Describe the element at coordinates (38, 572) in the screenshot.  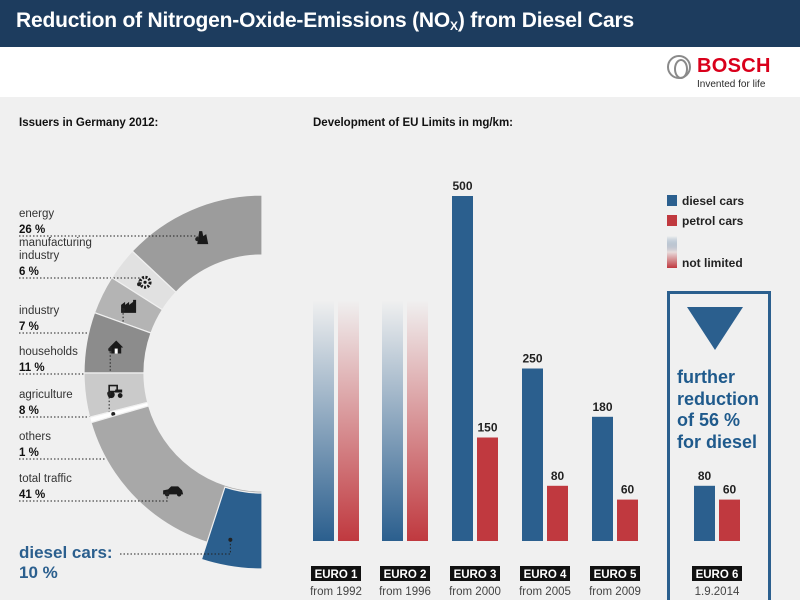
I see `svg-text: 10 %` at that location.